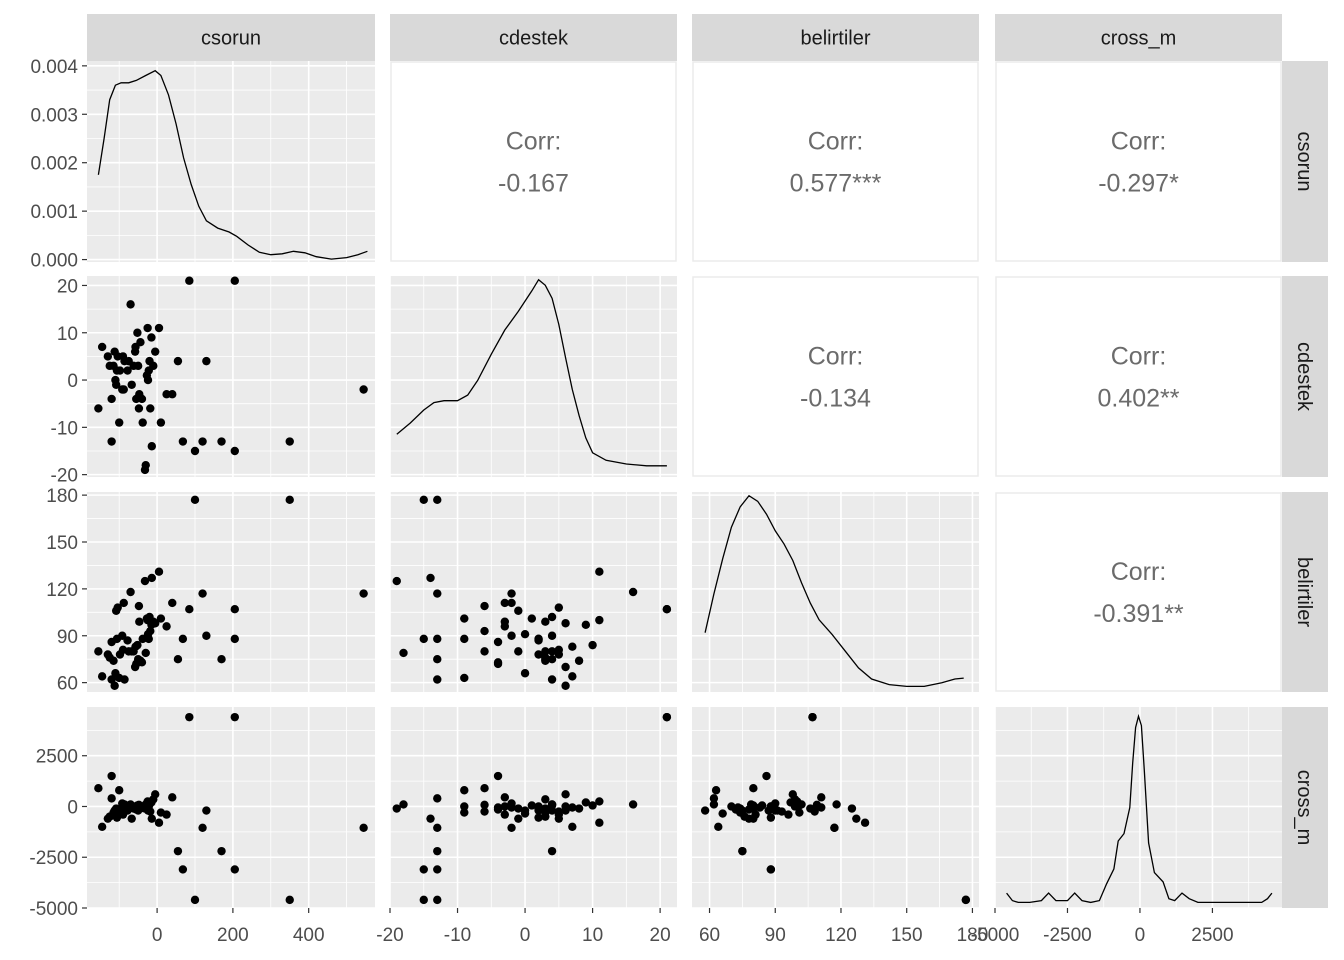 This screenshot has height=960, width=1344. What do you see at coordinates (231, 37) in the screenshot?
I see `strip-top-csorun: csorun` at bounding box center [231, 37].